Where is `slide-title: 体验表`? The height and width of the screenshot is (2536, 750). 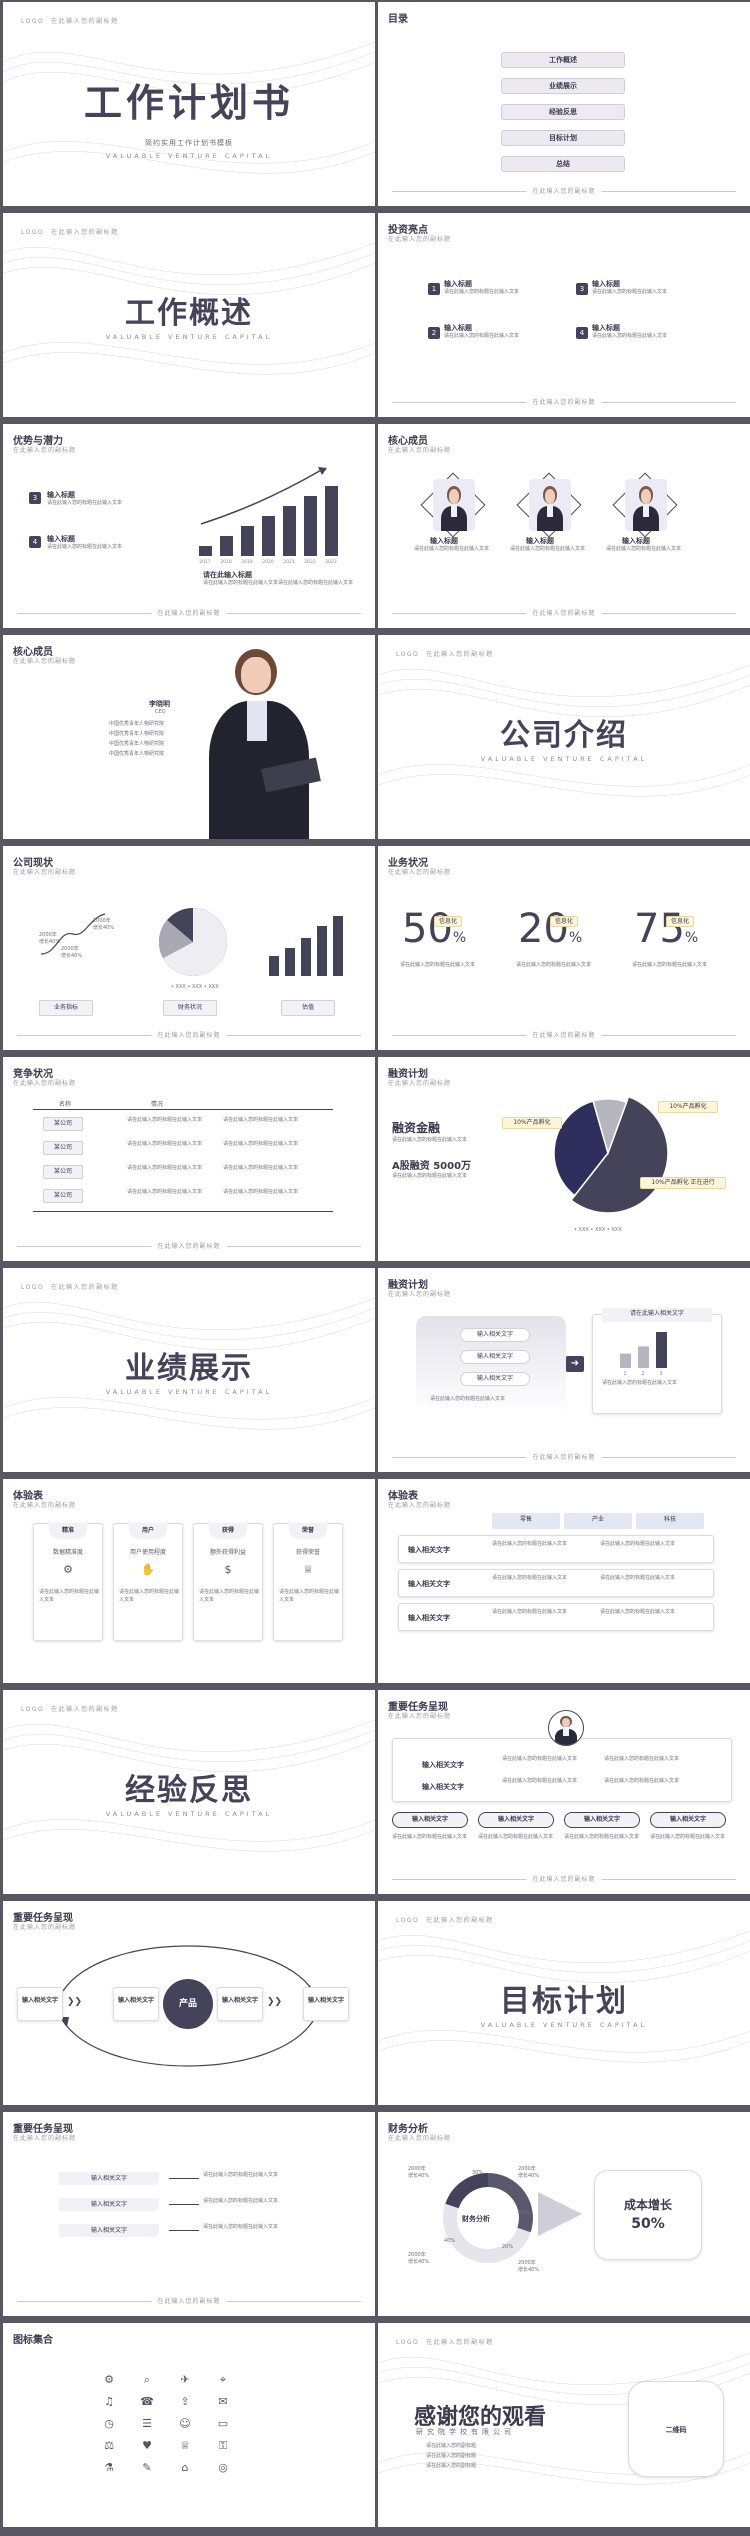
slide-title: 体验表 is located at coordinates (403, 1496).